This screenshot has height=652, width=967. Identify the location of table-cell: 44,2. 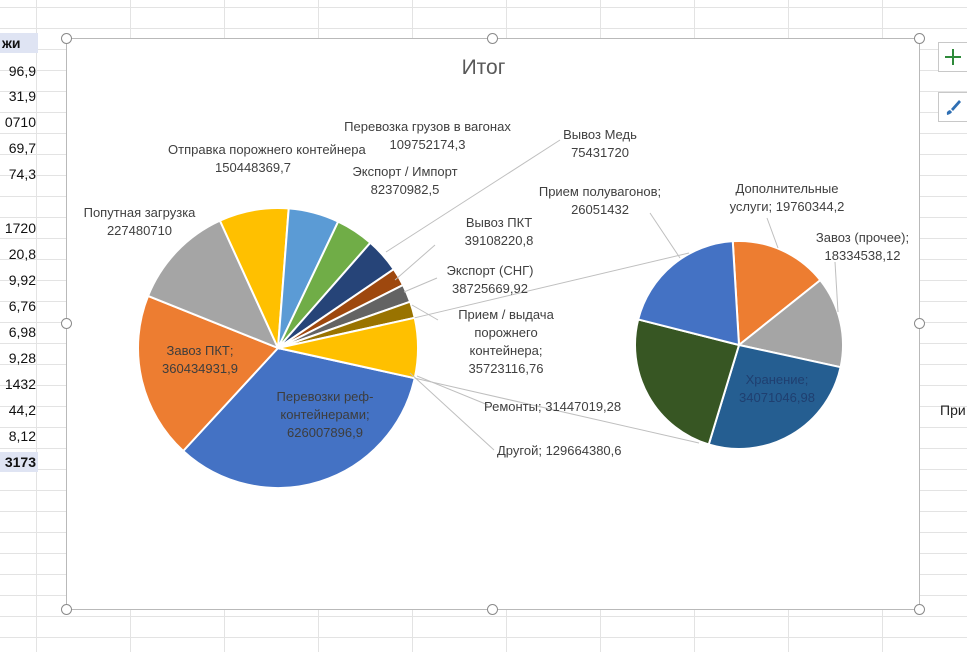
(22, 410).